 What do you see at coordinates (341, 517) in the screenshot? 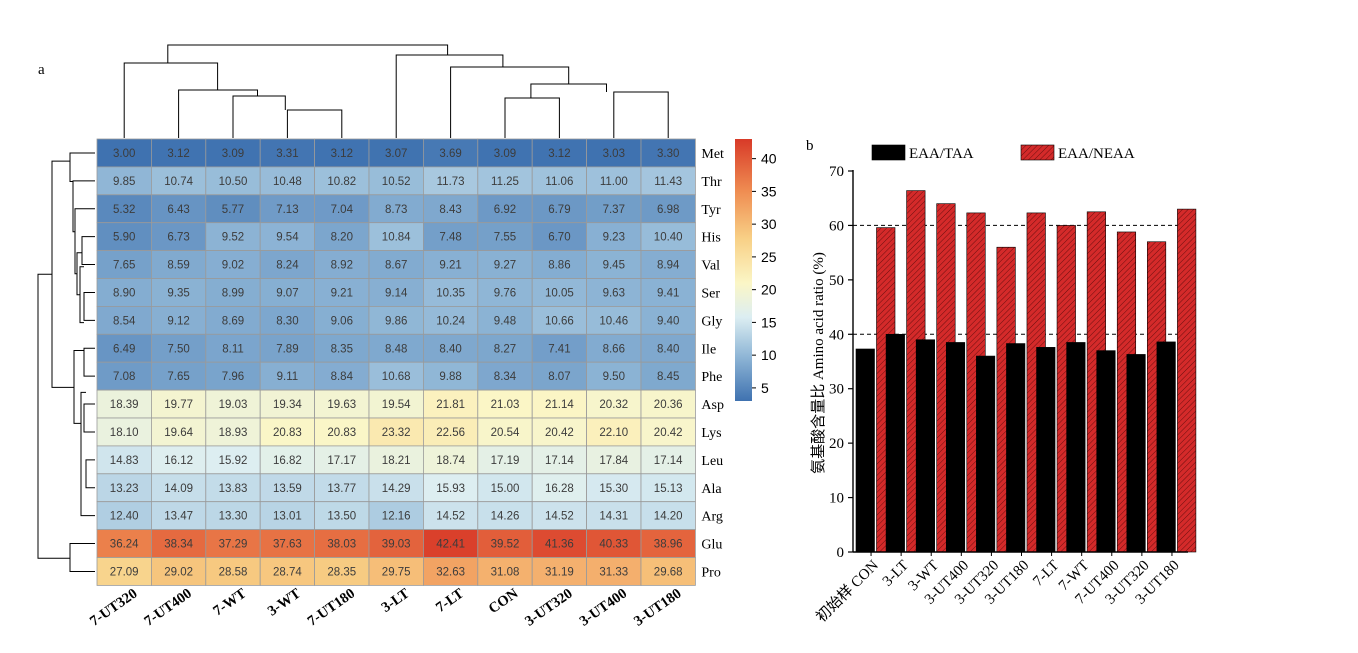
I see `heatmap-cell-value: 13.50` at bounding box center [341, 517].